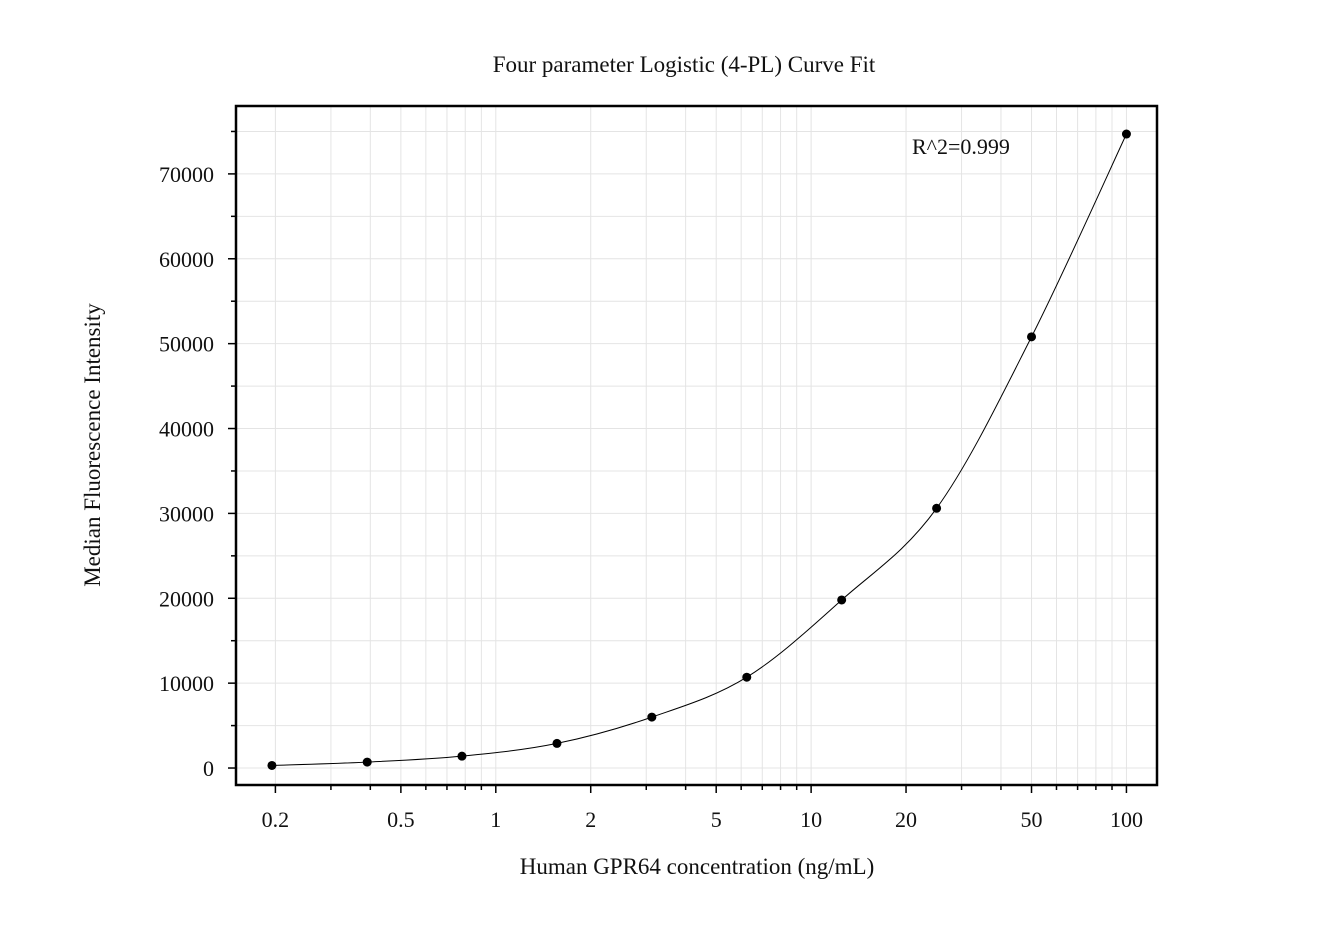 The height and width of the screenshot is (933, 1334). What do you see at coordinates (906, 819) in the screenshot?
I see `x-tick-label: 20` at bounding box center [906, 819].